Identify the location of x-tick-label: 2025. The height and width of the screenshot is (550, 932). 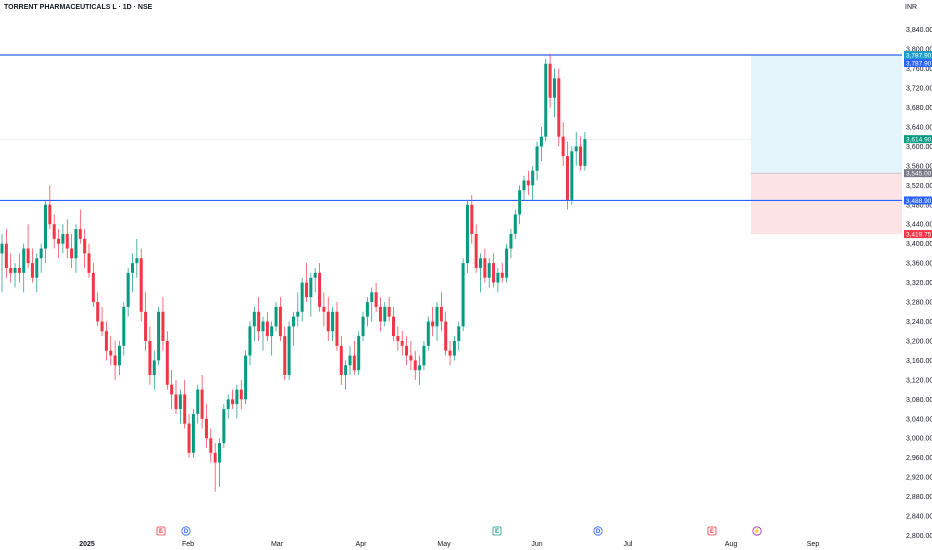
(87, 544).